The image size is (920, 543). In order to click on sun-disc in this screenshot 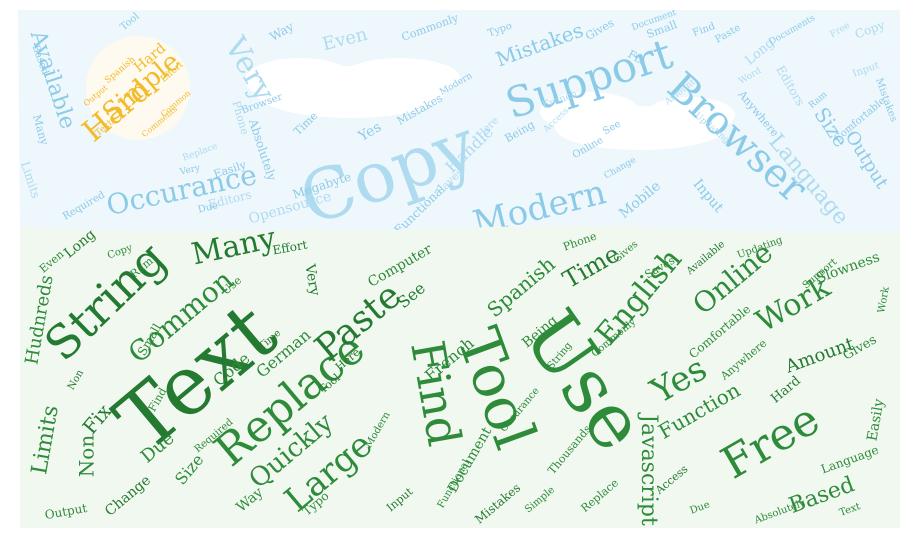, I will do `click(138, 88)`.